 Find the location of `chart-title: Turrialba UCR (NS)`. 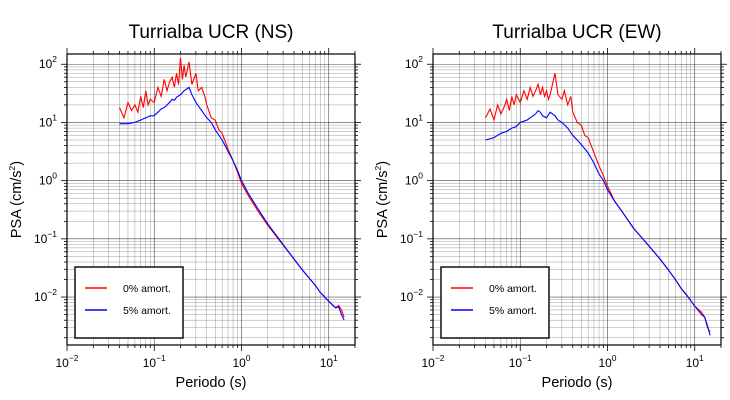

chart-title: Turrialba UCR (NS) is located at coordinates (210, 32).